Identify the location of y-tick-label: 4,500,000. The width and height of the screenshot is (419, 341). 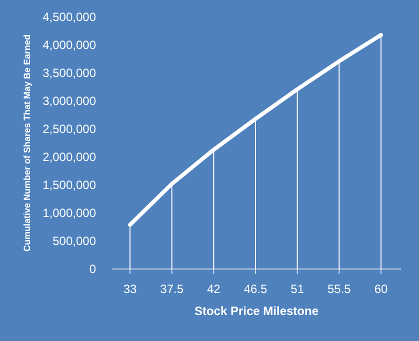
(69, 17).